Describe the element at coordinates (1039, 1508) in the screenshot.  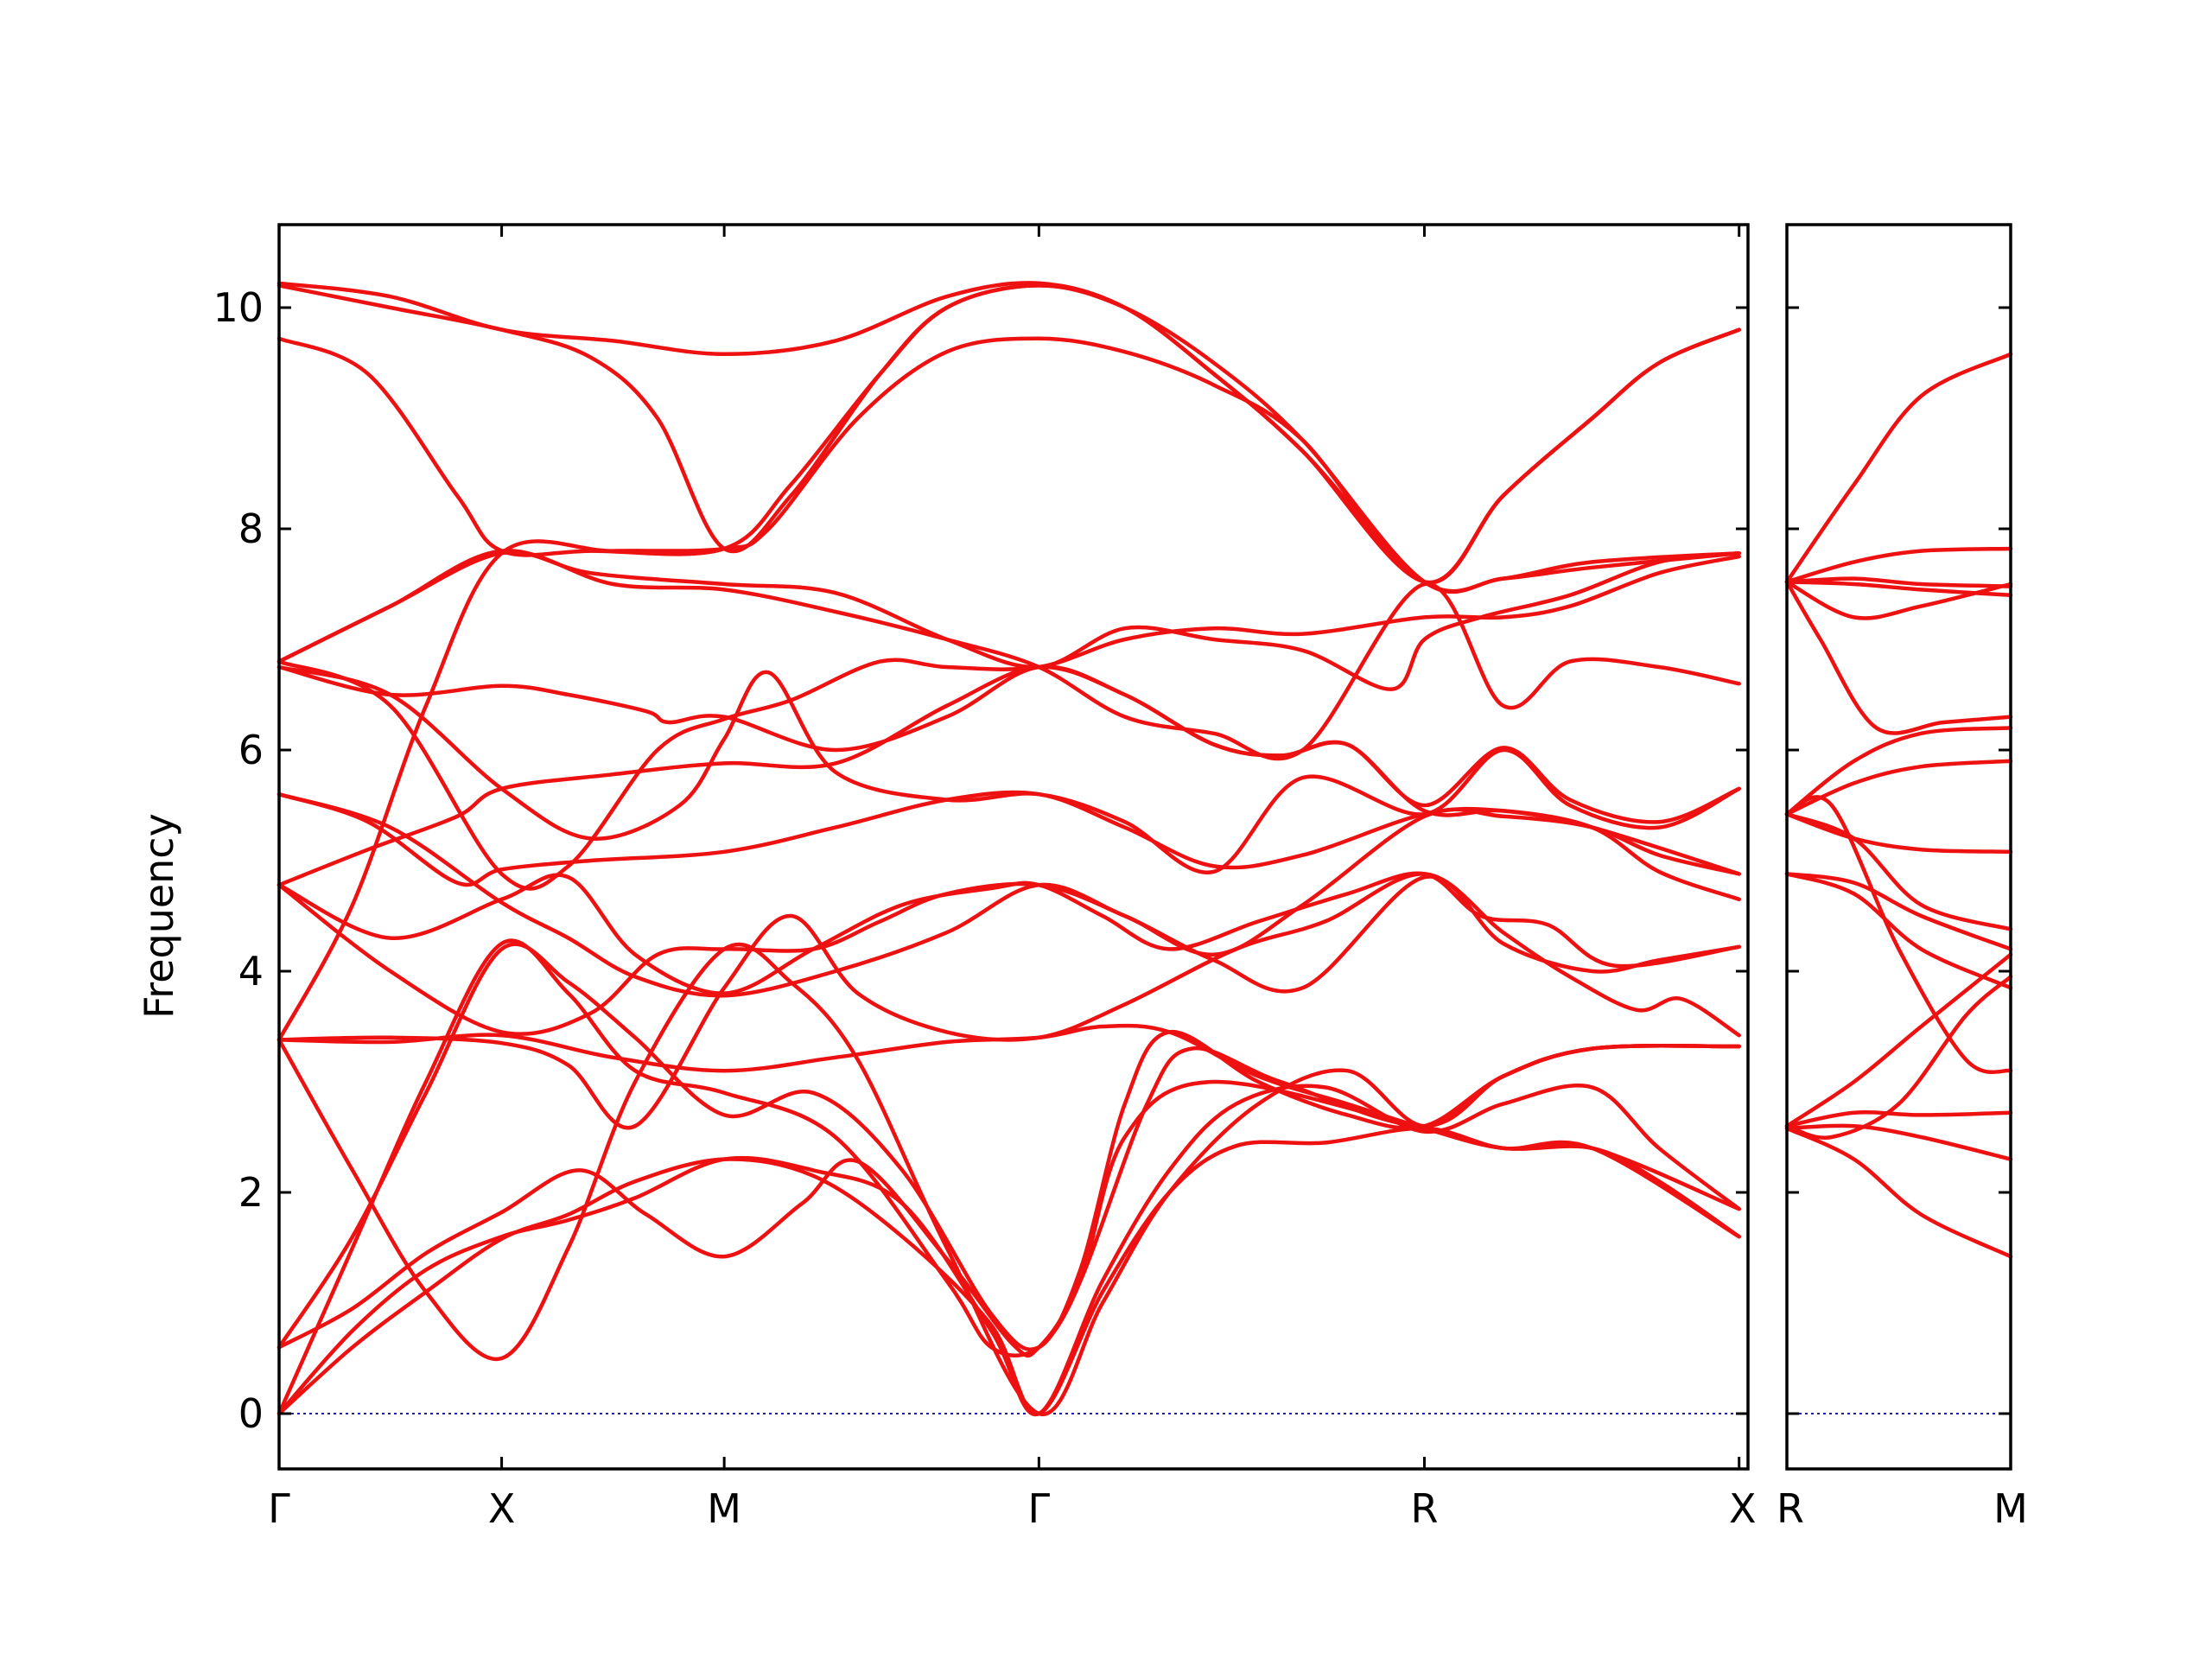
I see `main-x-tick-label-4: Γ` at that location.